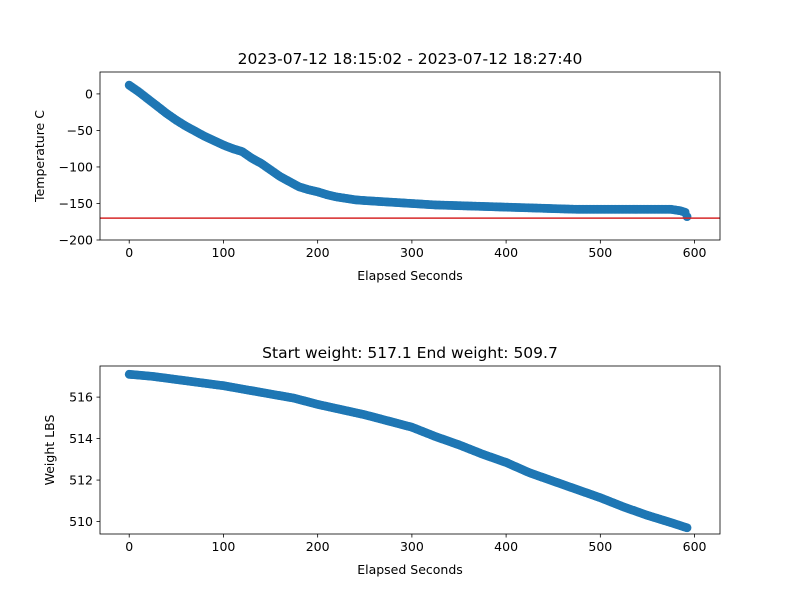 The image size is (800, 600). What do you see at coordinates (410, 569) in the screenshot?
I see `weight-x-axis-label: Elapsed Seconds` at bounding box center [410, 569].